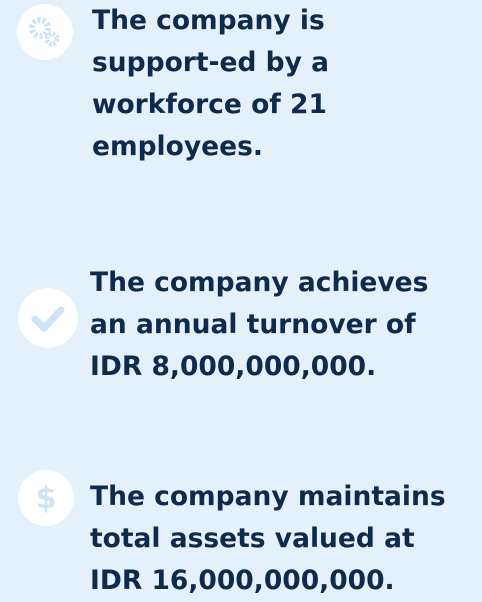  I want to click on text-line: The company is, so click(208, 20).